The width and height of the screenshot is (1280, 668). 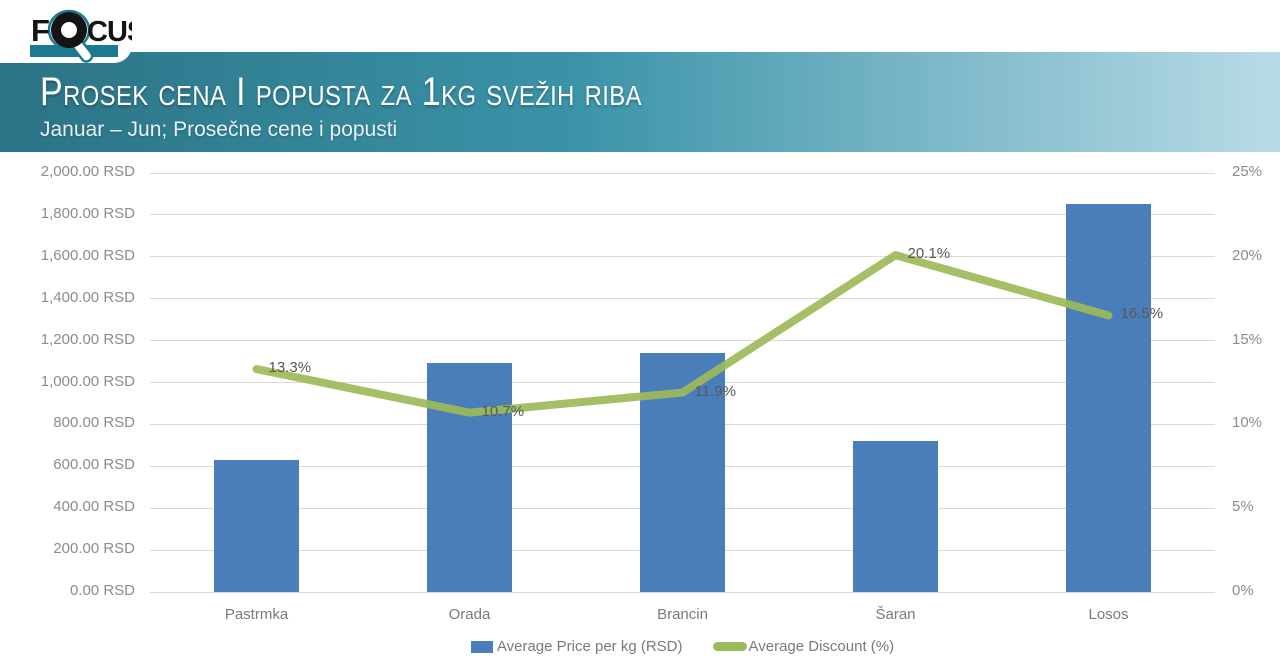 I want to click on page-subtitle: Januar – Jun; Prosečne cene i popusti, so click(x=219, y=129).